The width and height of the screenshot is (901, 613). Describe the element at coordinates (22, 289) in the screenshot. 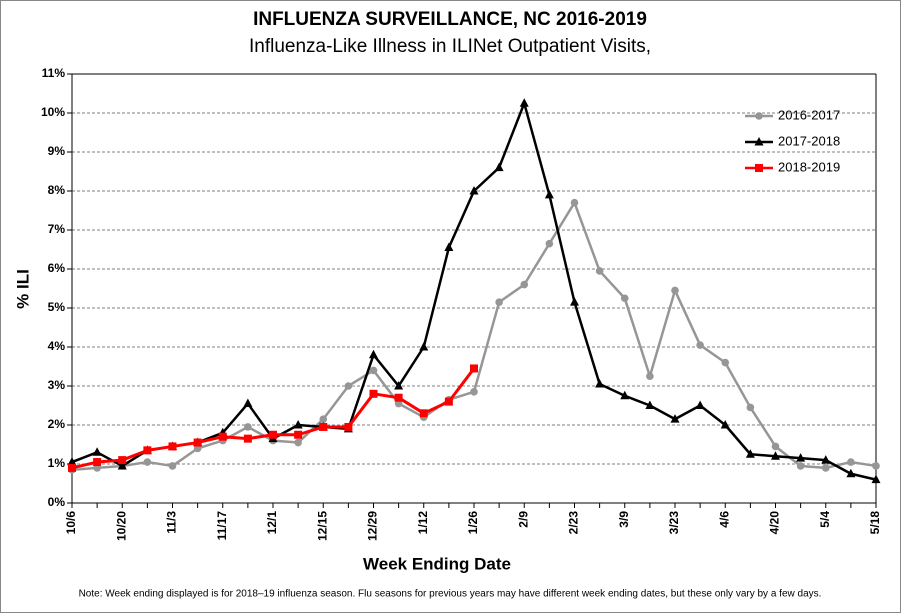

I see `y-axis-label: % ILI` at that location.